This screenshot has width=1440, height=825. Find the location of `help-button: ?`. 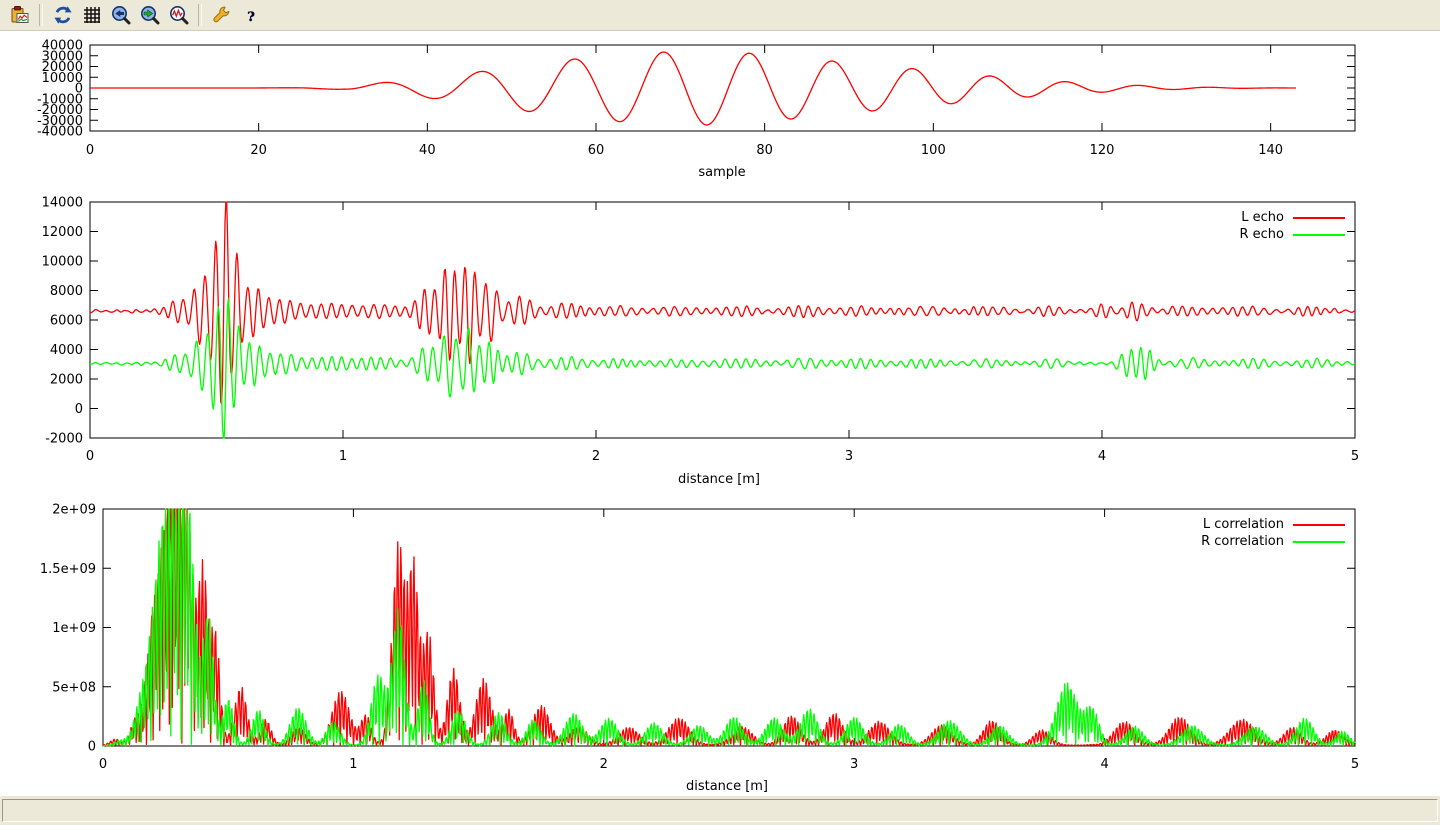

help-button: ? is located at coordinates (250, 15).